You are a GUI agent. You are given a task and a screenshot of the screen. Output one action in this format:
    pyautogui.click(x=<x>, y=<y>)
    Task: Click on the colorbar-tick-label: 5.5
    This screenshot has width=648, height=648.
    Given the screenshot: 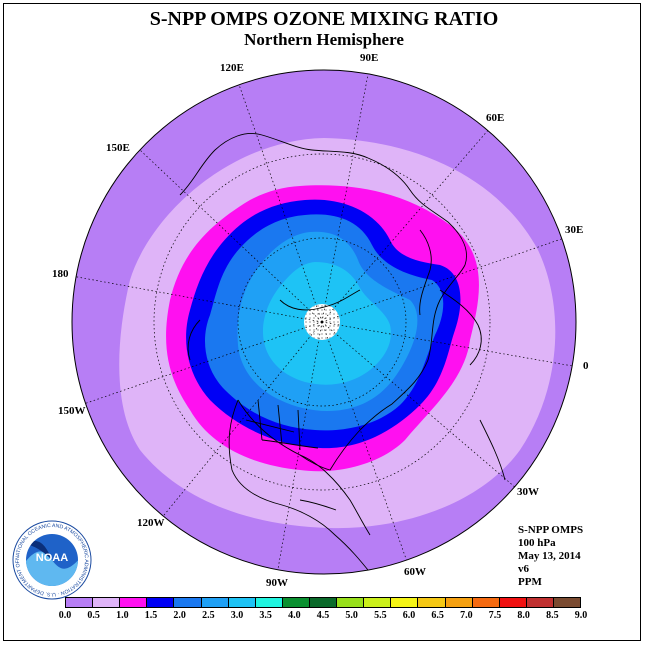 What is the action you would take?
    pyautogui.click(x=380, y=615)
    